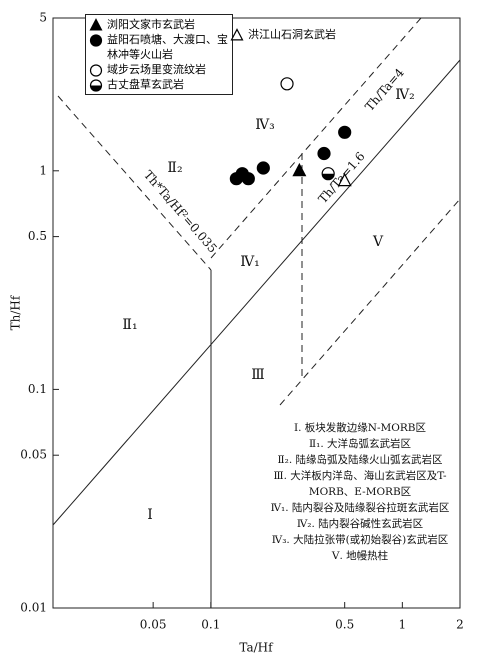  Describe the element at coordinates (180, 212) in the screenshot. I see `line-label: Th*Ta/Hf²=0.035` at that location.